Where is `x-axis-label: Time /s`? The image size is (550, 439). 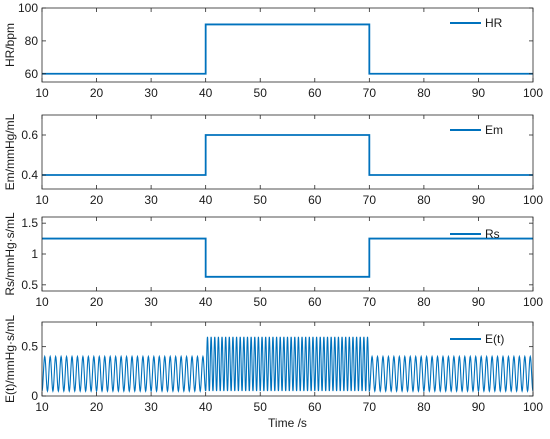 x-axis-label: Time /s is located at coordinates (287, 423).